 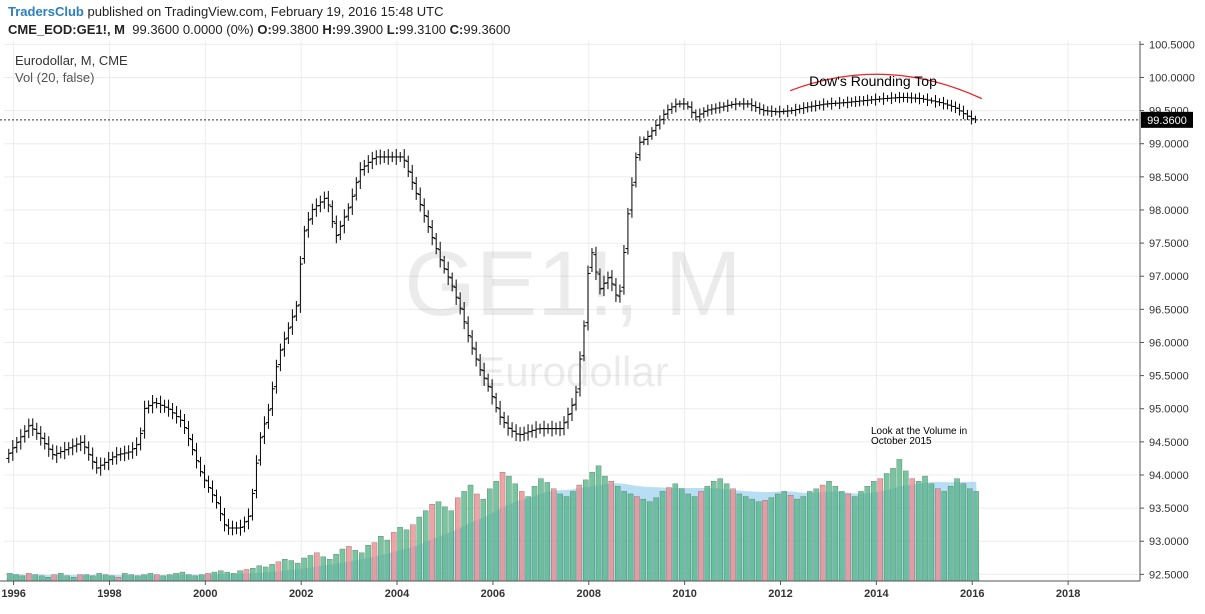 I want to click on y-tick-label: 92.5000, so click(x=1169, y=575).